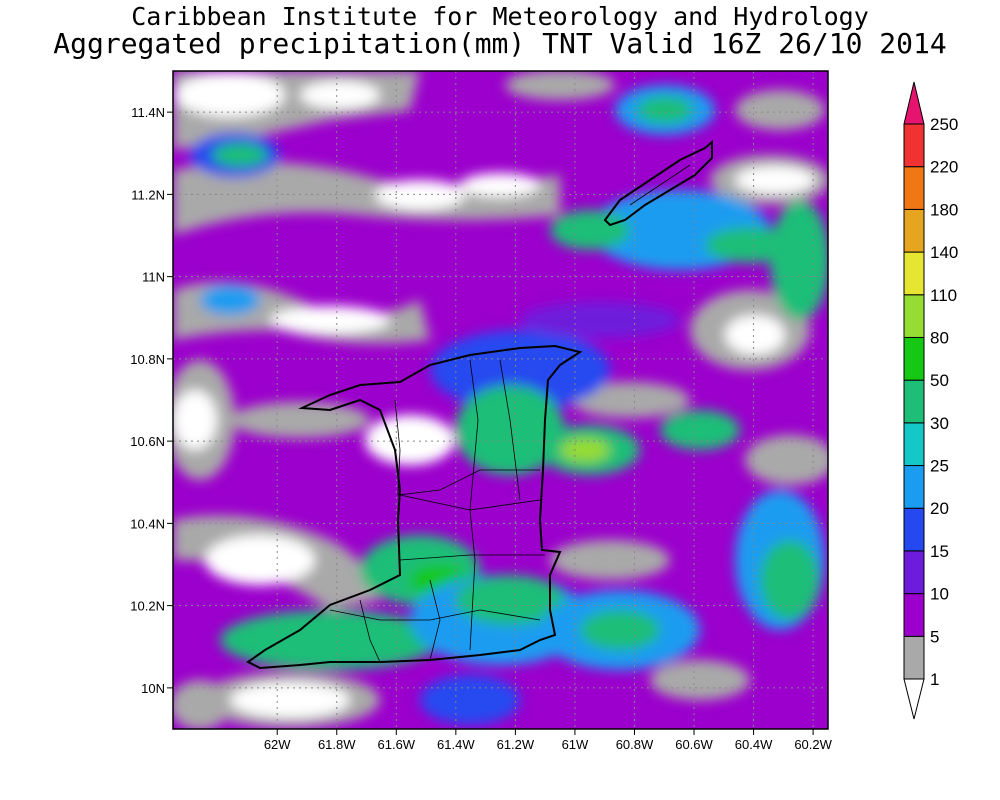  Describe the element at coordinates (620, 630) in the screenshot. I see `field-green-se` at that location.